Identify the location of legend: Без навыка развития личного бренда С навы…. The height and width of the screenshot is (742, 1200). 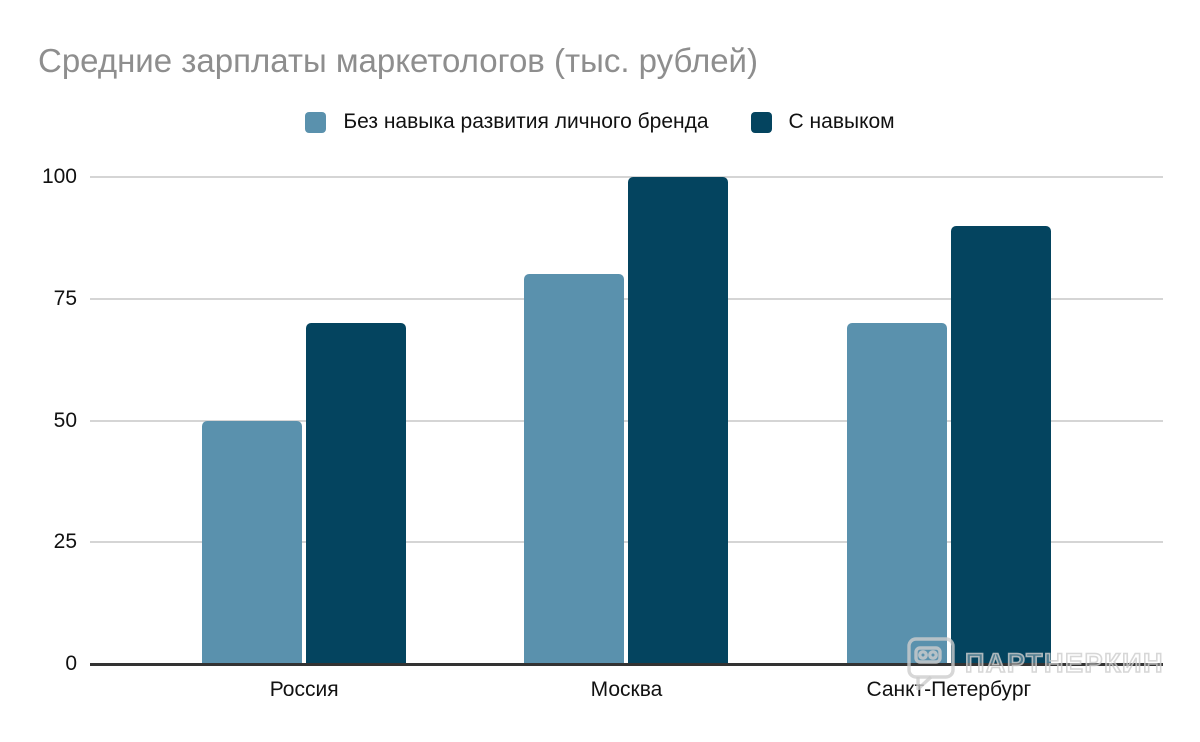
(600, 122).